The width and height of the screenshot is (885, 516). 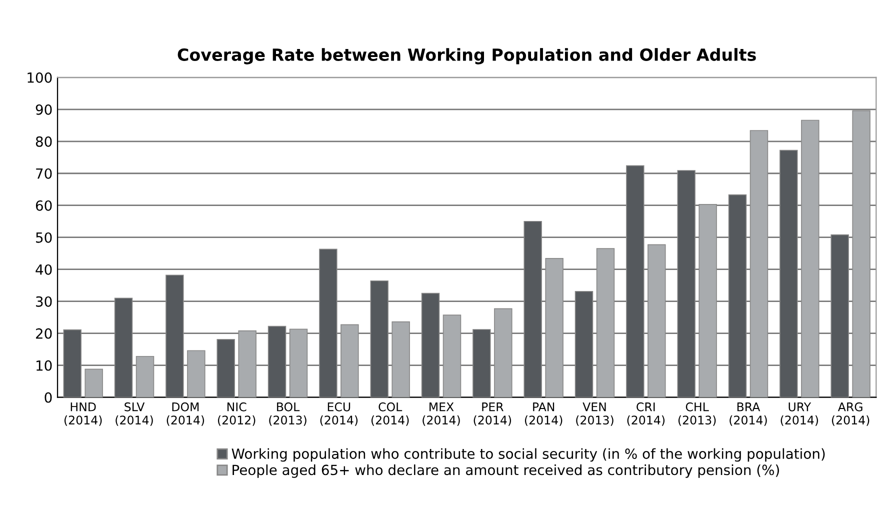 What do you see at coordinates (799, 414) in the screenshot?
I see `x-tick-label: URY (2014)` at bounding box center [799, 414].